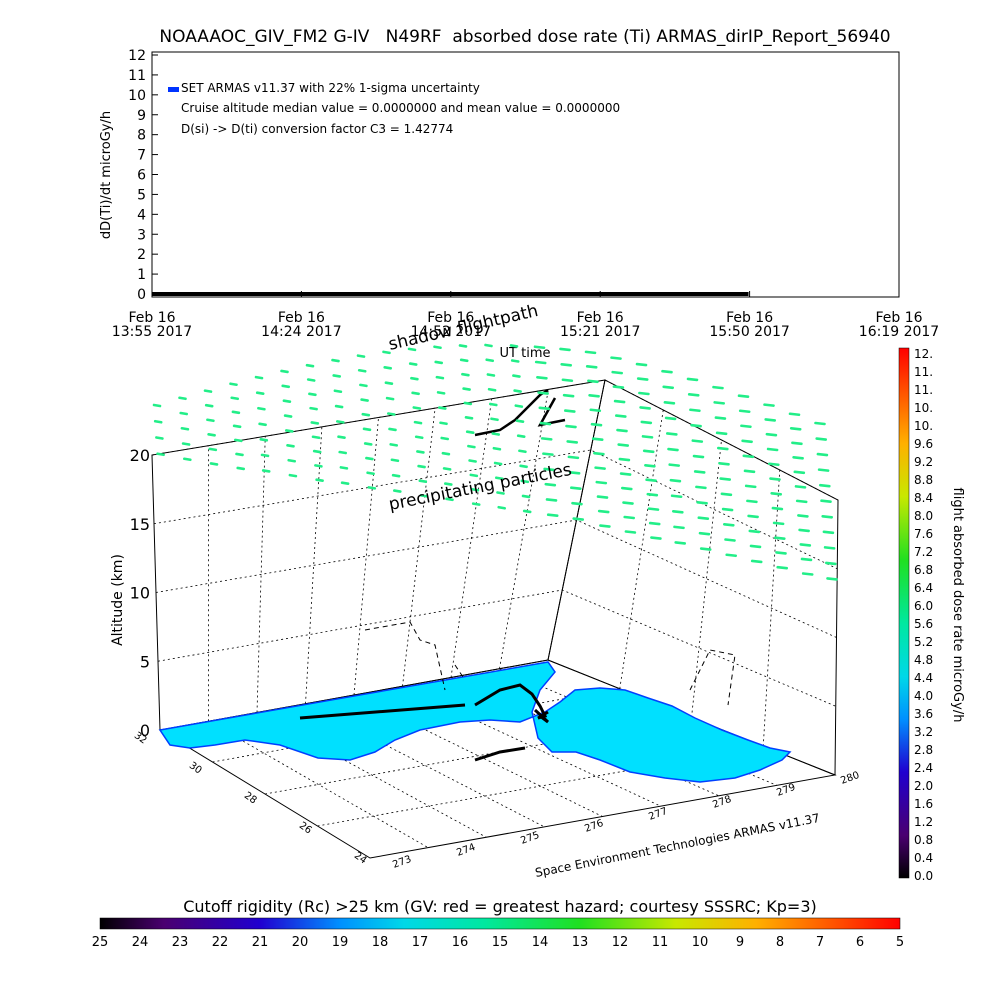  Describe the element at coordinates (300, 942) in the screenshot. I see `bottom-colorbar-tick-label: 20` at that location.